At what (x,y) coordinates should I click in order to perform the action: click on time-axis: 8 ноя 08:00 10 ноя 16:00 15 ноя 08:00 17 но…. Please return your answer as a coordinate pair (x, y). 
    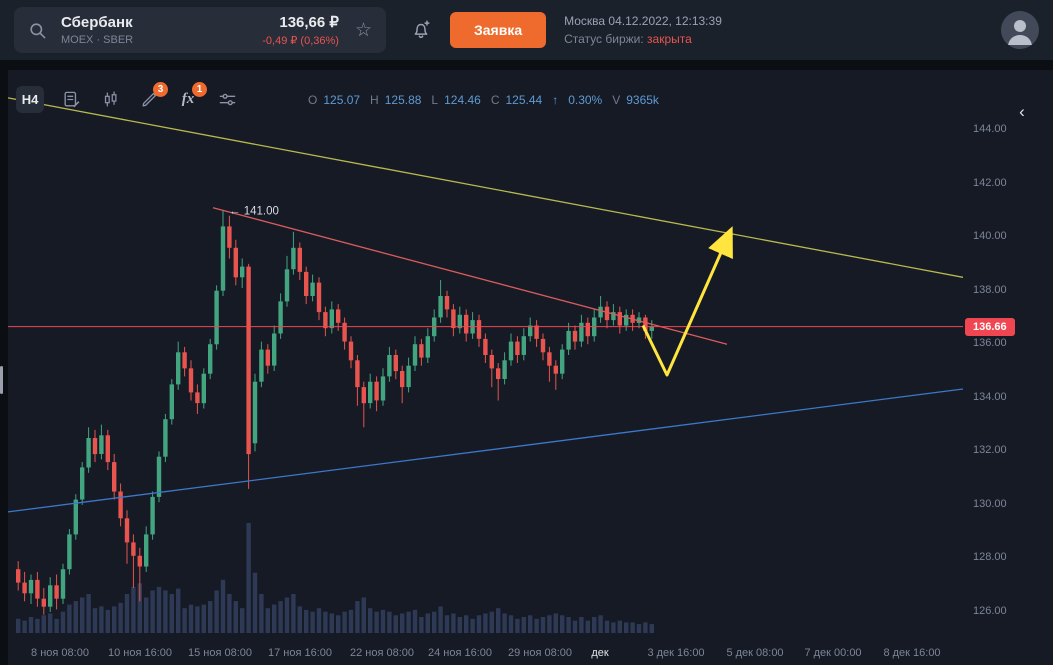
    Looking at the image, I should click on (485, 654).